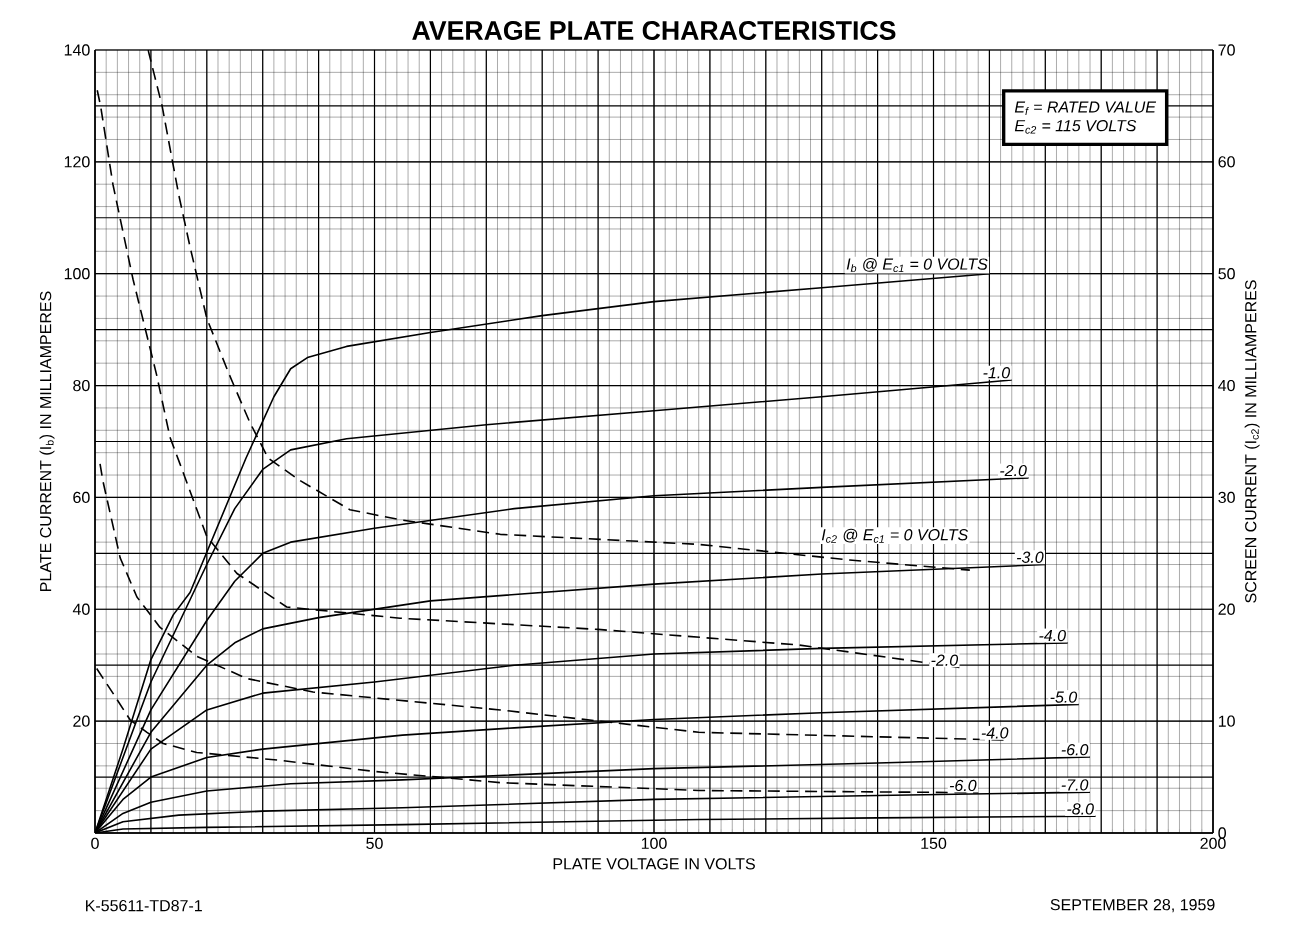  I want to click on y2-tick-label: 50, so click(1226, 274).